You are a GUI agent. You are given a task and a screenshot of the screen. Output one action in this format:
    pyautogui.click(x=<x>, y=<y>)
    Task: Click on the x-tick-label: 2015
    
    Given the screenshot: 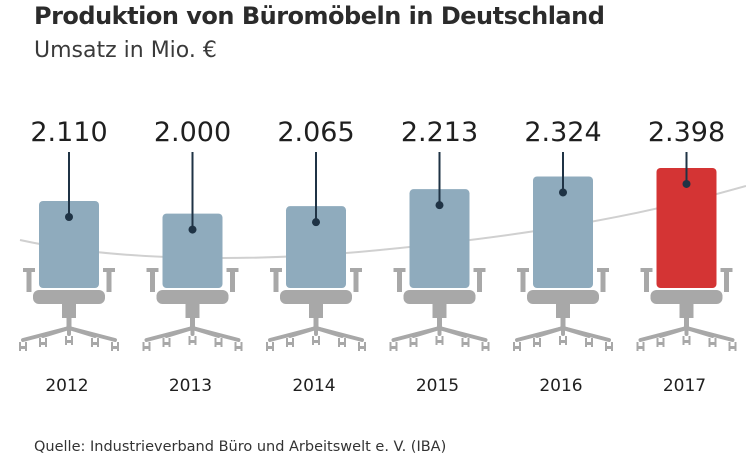 What is the action you would take?
    pyautogui.click(x=437, y=386)
    